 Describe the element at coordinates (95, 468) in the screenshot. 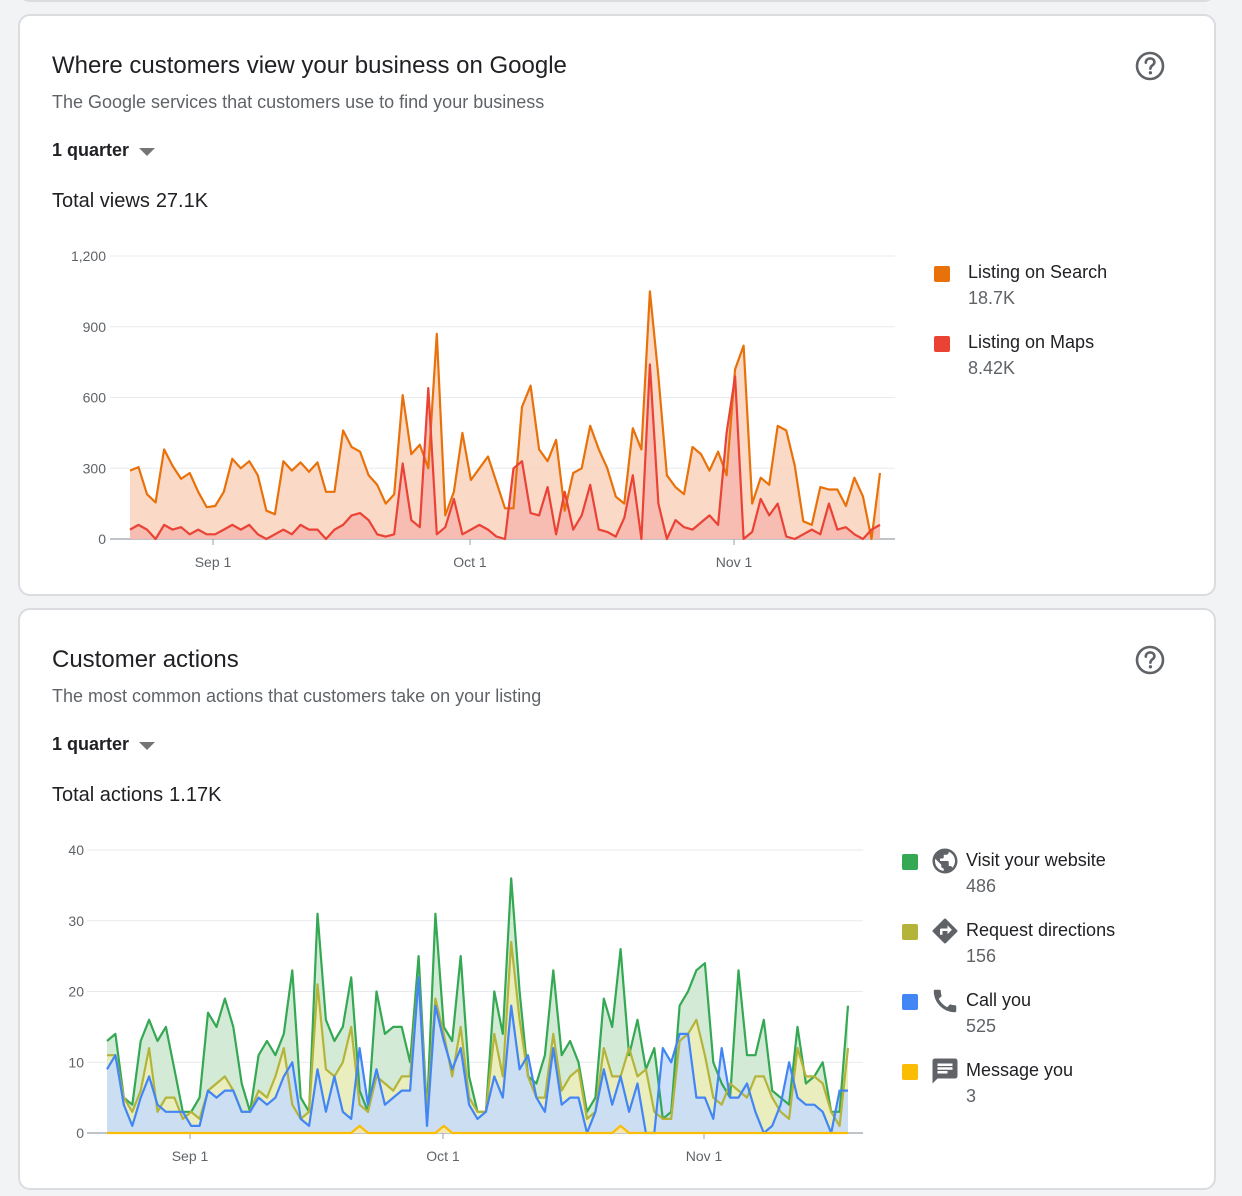

I see `y-tick-label: 300` at that location.